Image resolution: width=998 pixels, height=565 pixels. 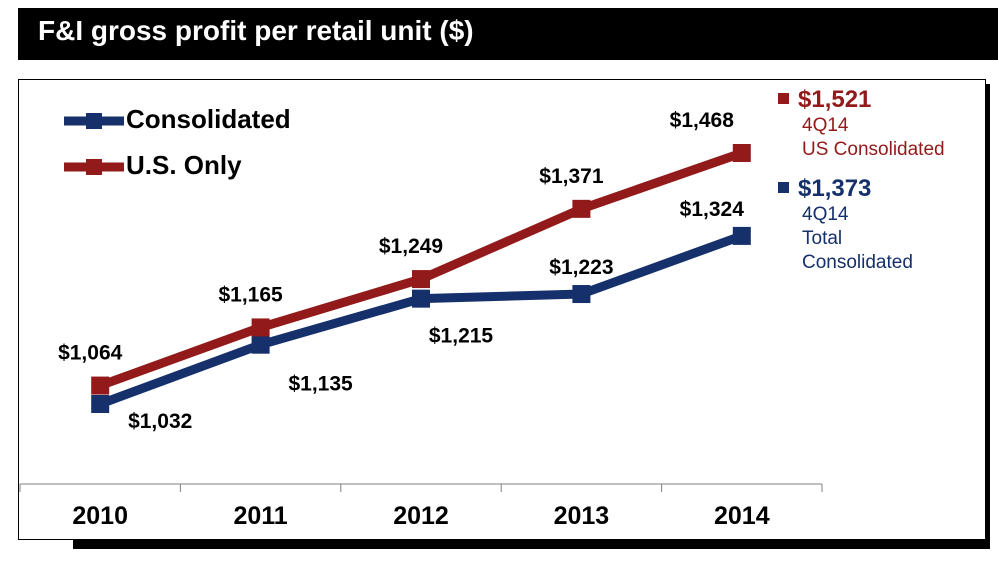 What do you see at coordinates (508, 34) in the screenshot?
I see `title-bar: F&I gross profit per retail unit ($)` at bounding box center [508, 34].